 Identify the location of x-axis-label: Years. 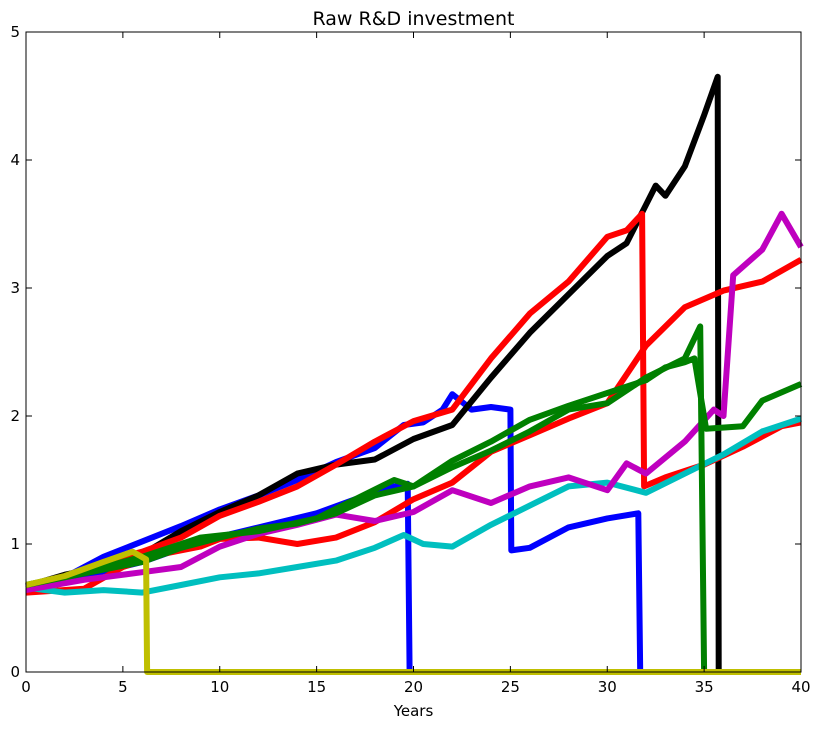
(413, 711).